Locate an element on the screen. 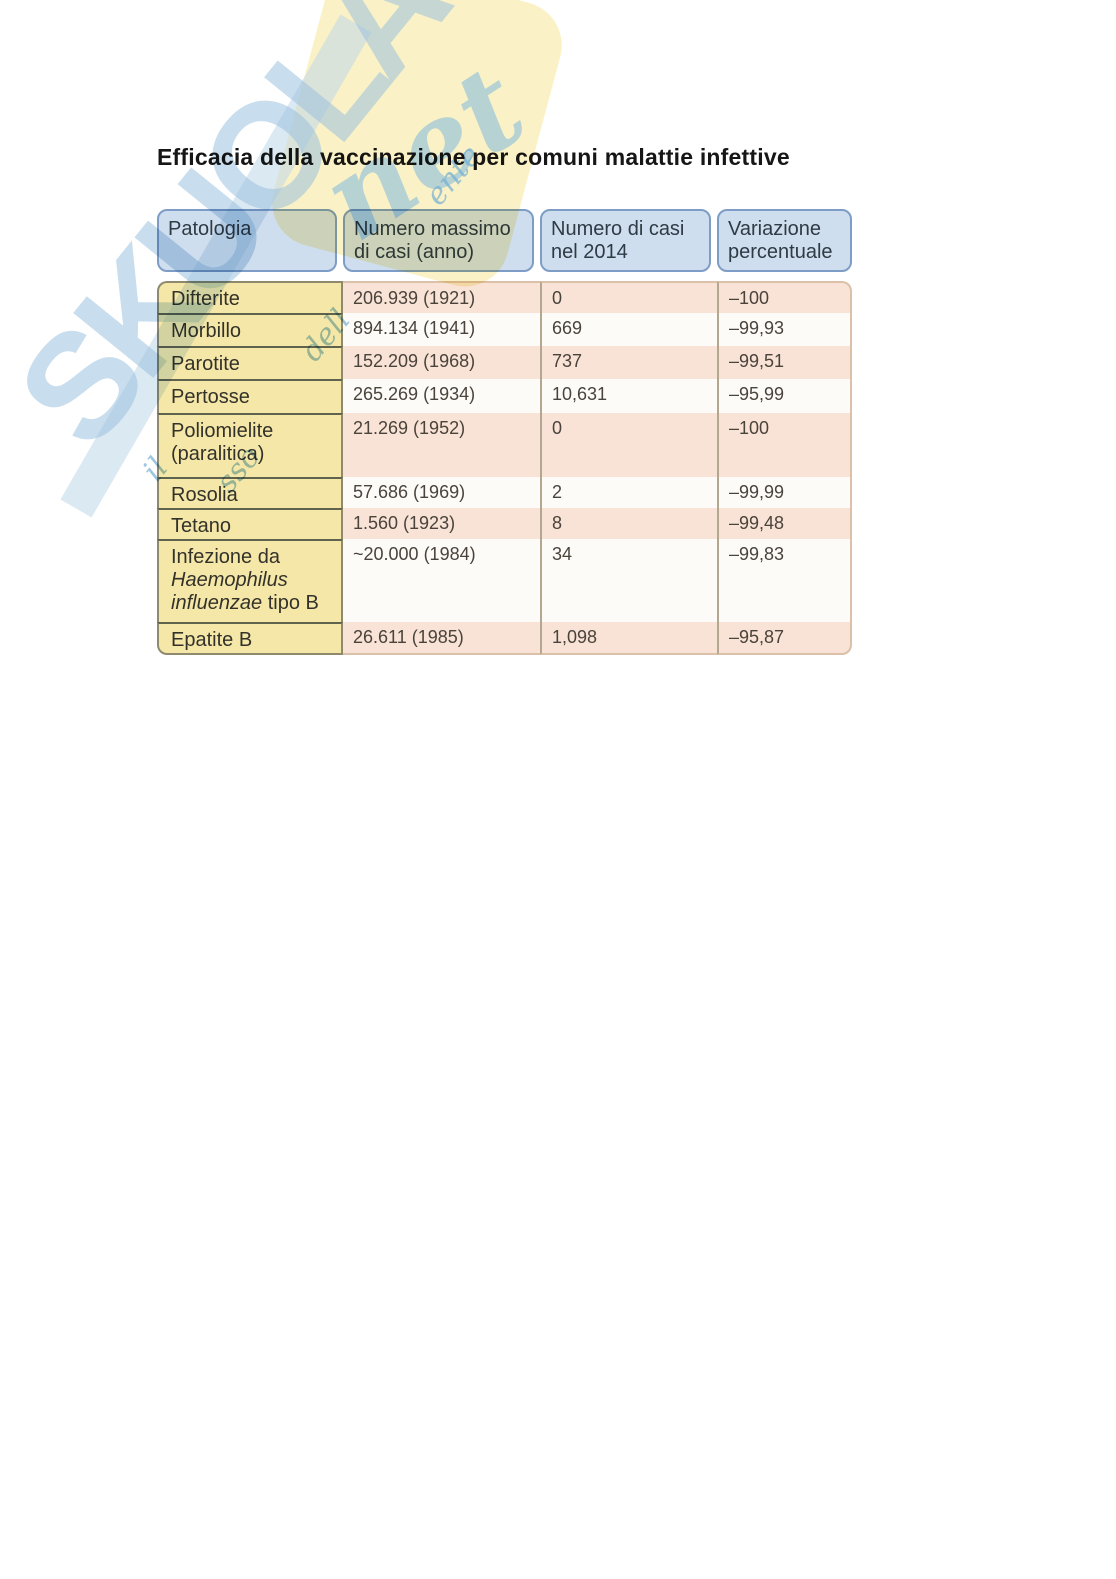  cell-numero-massimo: 206.939 (1921) is located at coordinates (441, 297).